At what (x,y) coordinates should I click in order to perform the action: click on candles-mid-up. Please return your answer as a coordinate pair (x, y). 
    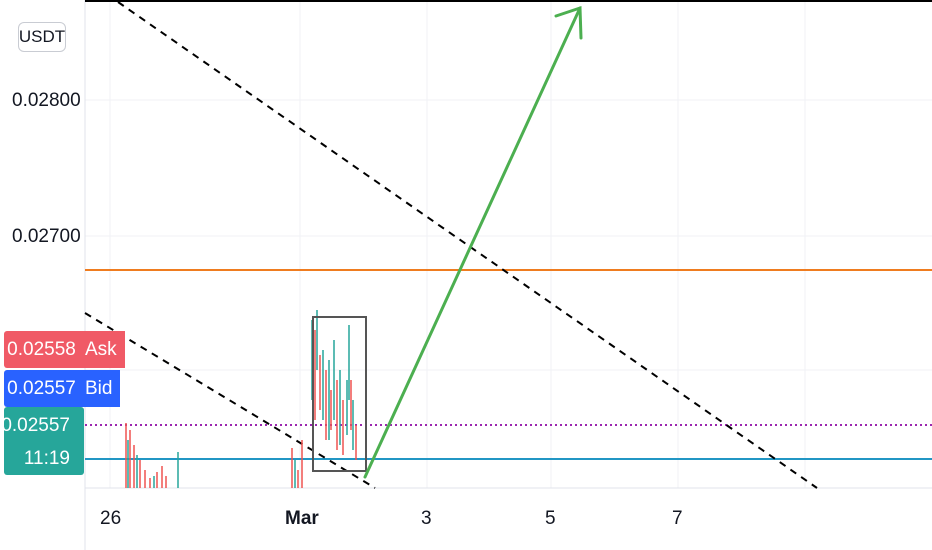
    Looking at the image, I should click on (324, 399).